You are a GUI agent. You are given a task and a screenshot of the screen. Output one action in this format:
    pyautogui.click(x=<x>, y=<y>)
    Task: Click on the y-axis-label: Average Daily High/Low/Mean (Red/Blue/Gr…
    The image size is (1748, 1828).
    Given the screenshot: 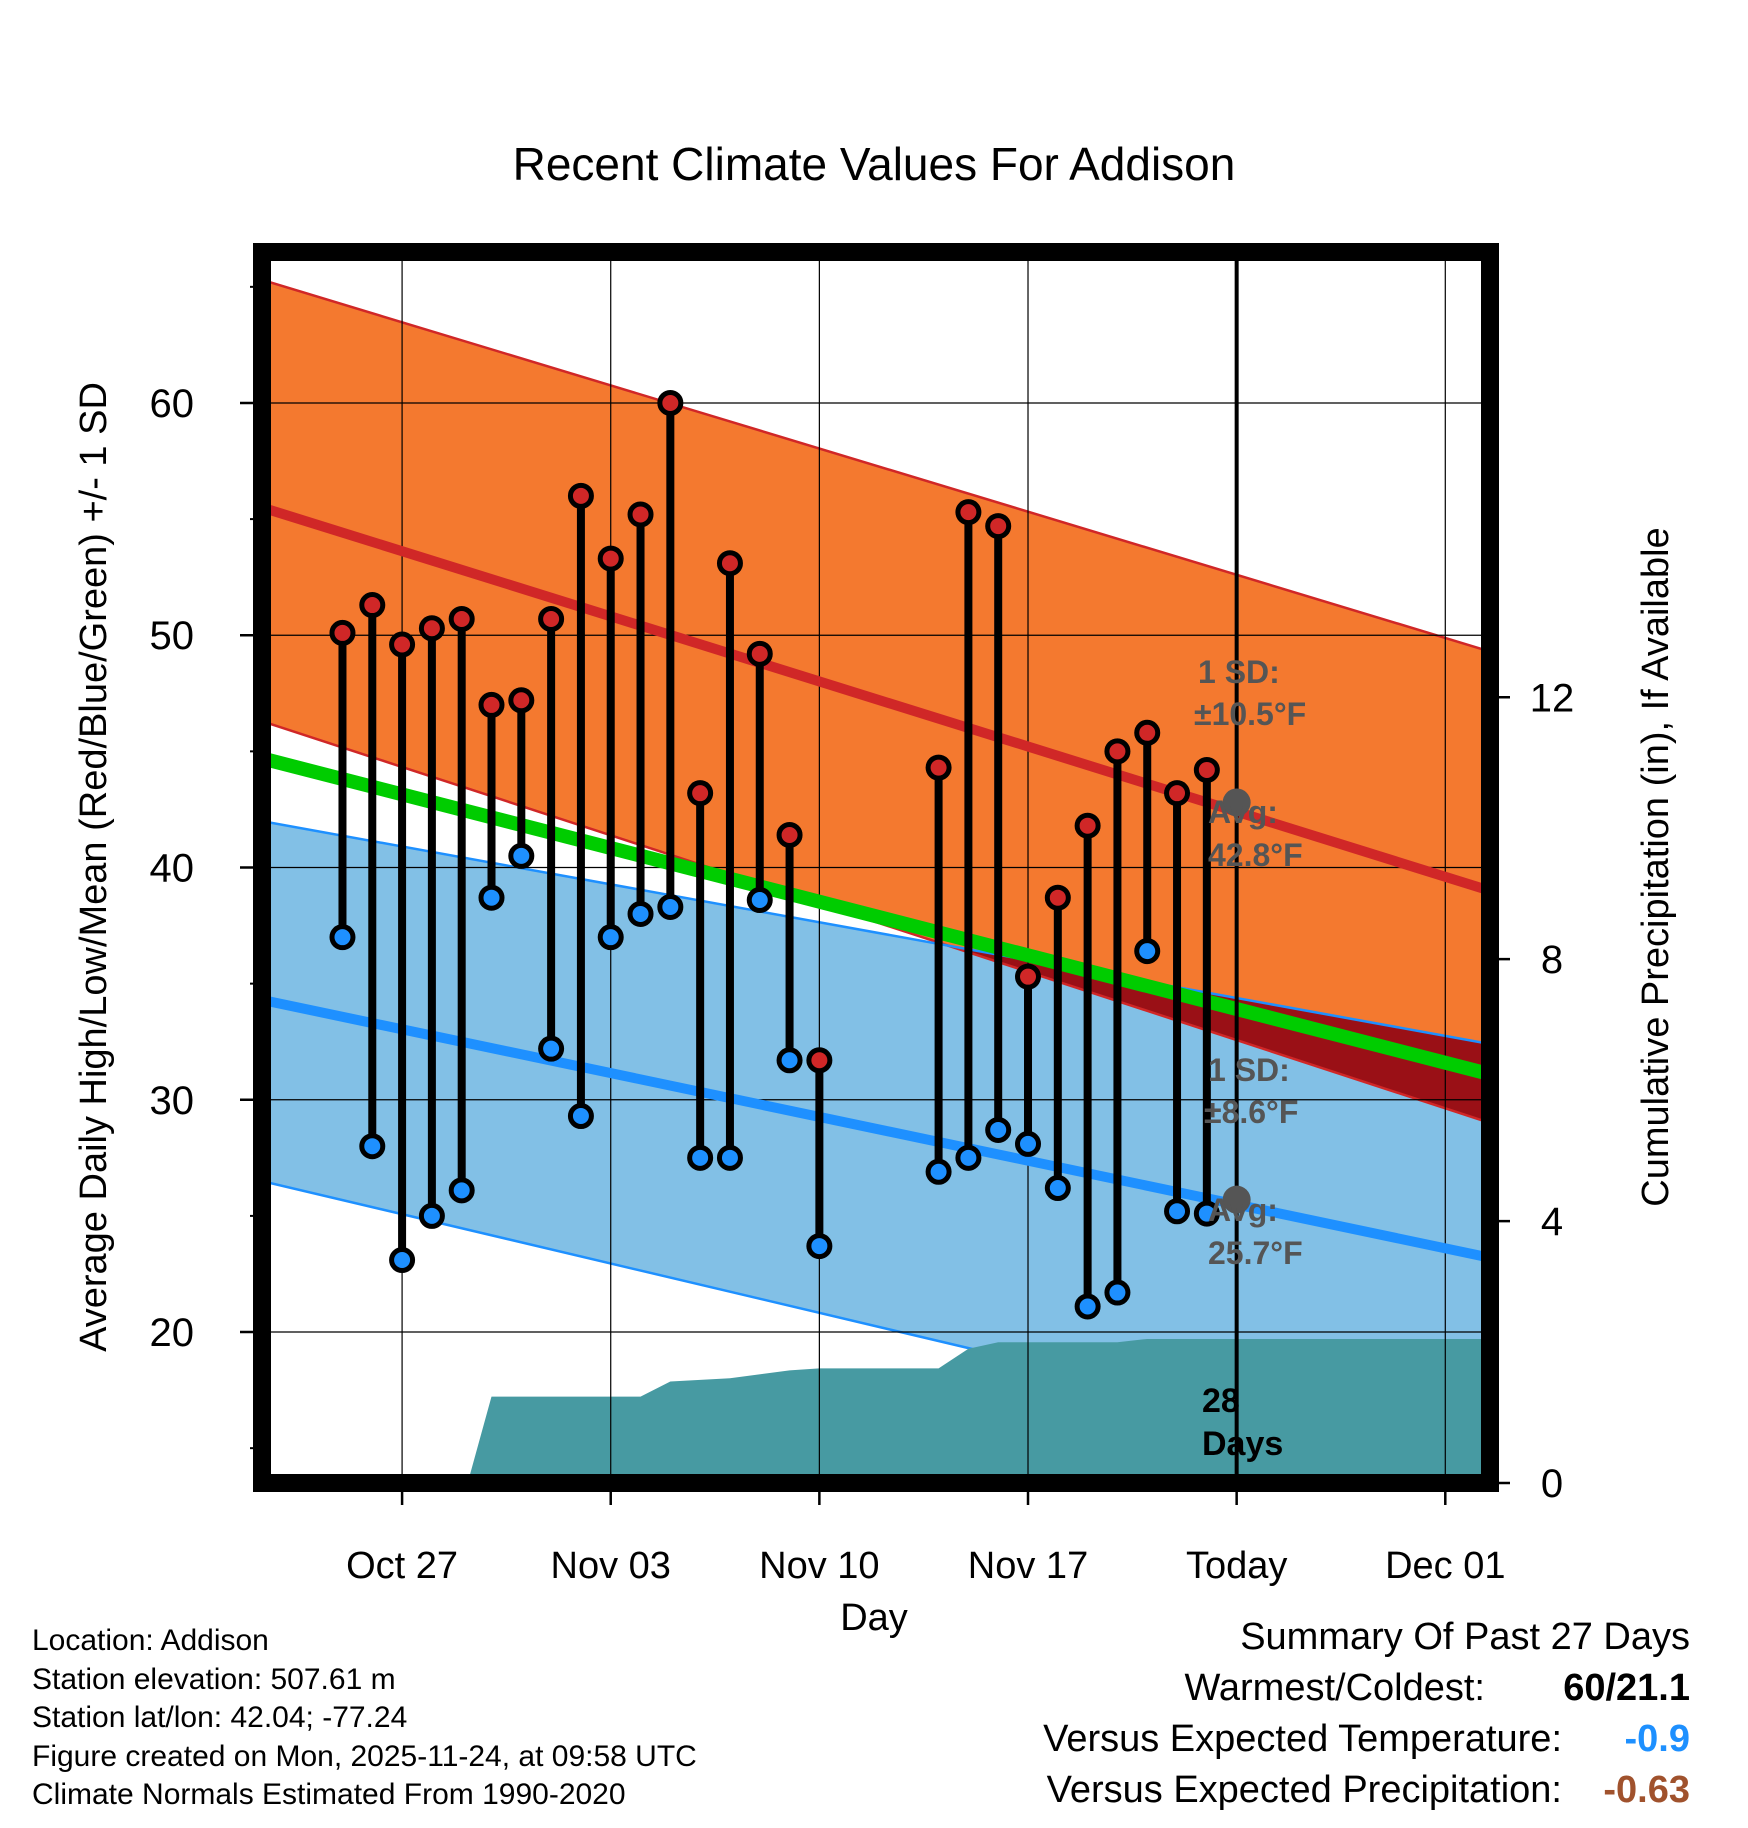 What is the action you would take?
    pyautogui.click(x=94, y=867)
    